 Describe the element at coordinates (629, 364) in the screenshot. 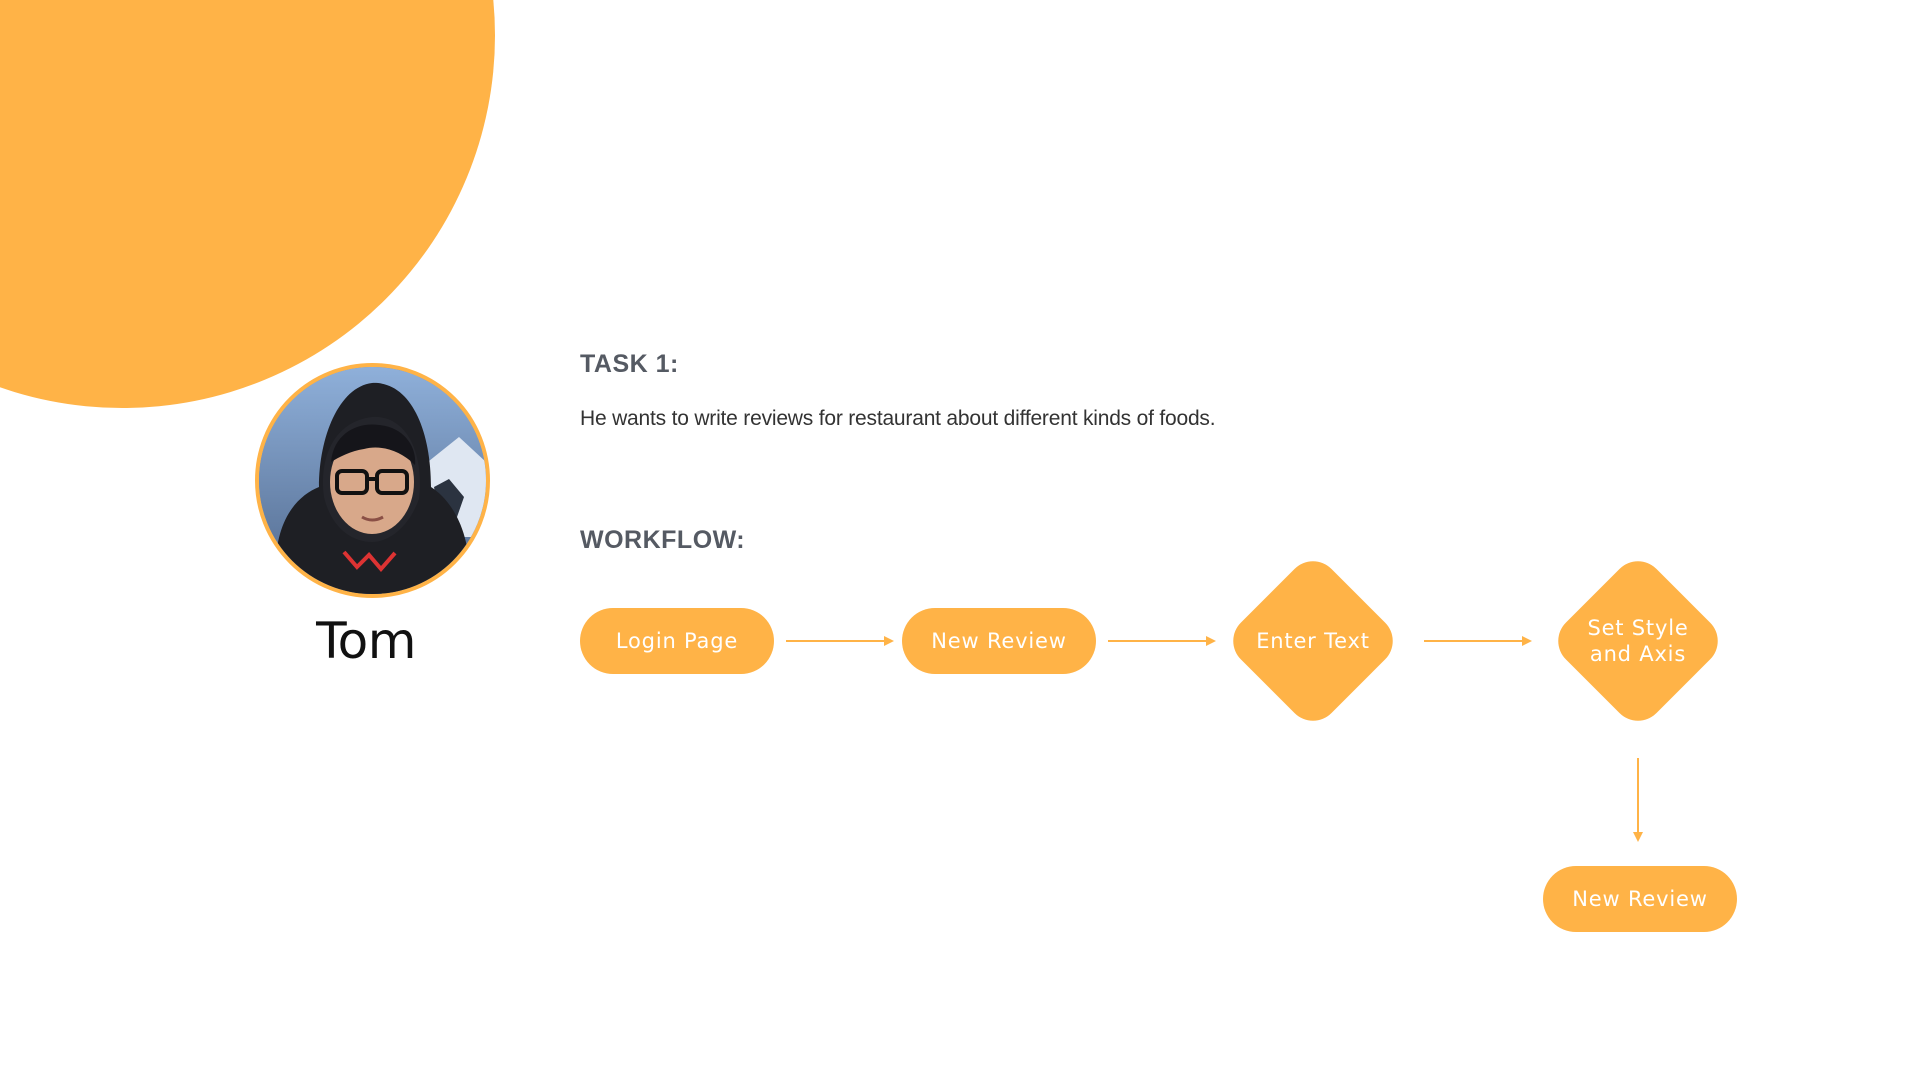

I see `task-heading: TASK 1:` at that location.